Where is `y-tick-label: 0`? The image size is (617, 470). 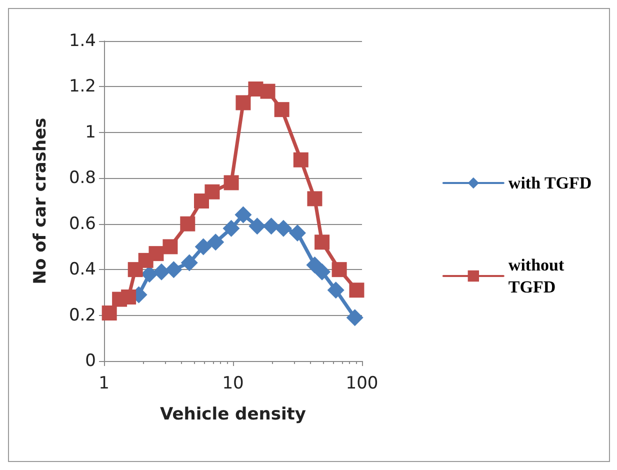 y-tick-label: 0 is located at coordinates (90, 361).